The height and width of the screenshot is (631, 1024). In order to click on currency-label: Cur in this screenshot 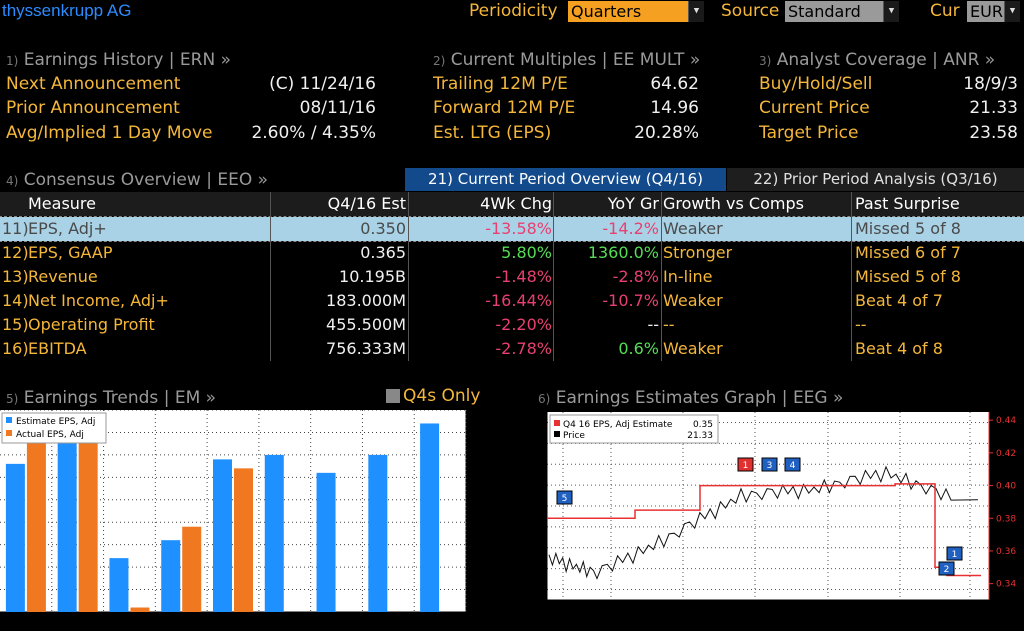, I will do `click(945, 11)`.